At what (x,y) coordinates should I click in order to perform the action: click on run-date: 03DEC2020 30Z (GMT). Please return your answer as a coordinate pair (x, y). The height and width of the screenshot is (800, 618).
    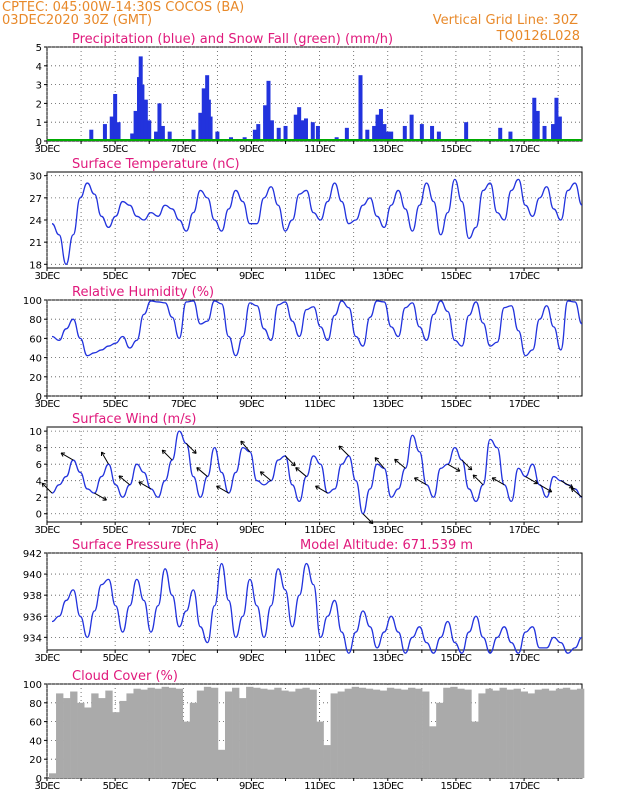
    Looking at the image, I should click on (77, 20).